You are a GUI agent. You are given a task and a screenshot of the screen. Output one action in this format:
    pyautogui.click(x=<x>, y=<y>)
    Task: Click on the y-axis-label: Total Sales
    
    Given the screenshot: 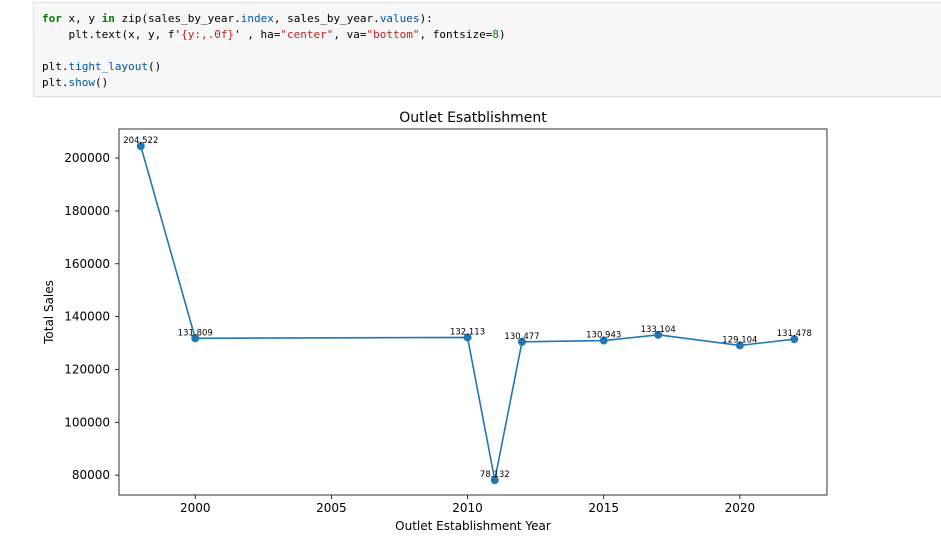 What is the action you would take?
    pyautogui.click(x=49, y=312)
    